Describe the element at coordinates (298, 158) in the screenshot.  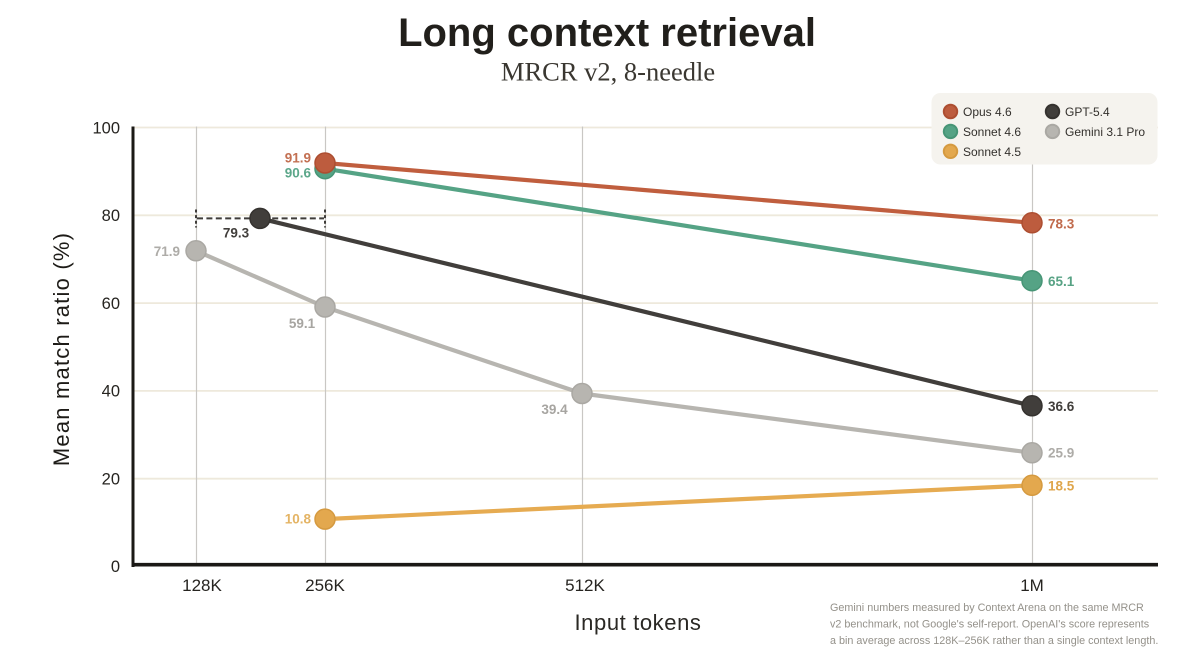
I see `svg-text: 91.9` at that location.